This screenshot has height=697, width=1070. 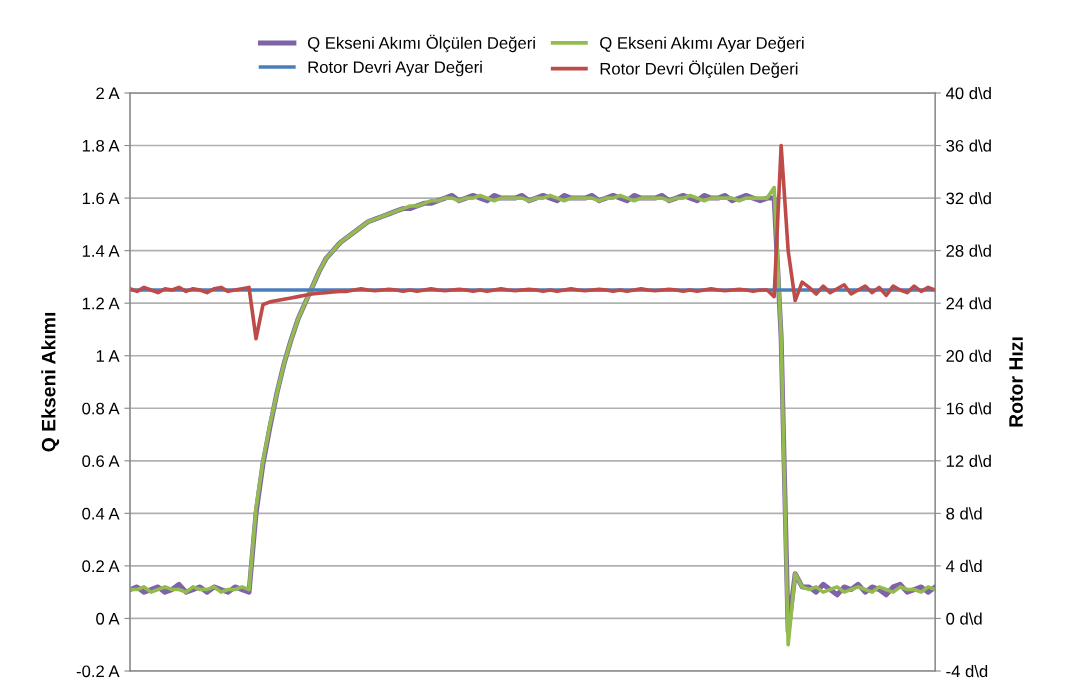 I want to click on y-tick-label: -0.2 A, so click(x=98, y=671).